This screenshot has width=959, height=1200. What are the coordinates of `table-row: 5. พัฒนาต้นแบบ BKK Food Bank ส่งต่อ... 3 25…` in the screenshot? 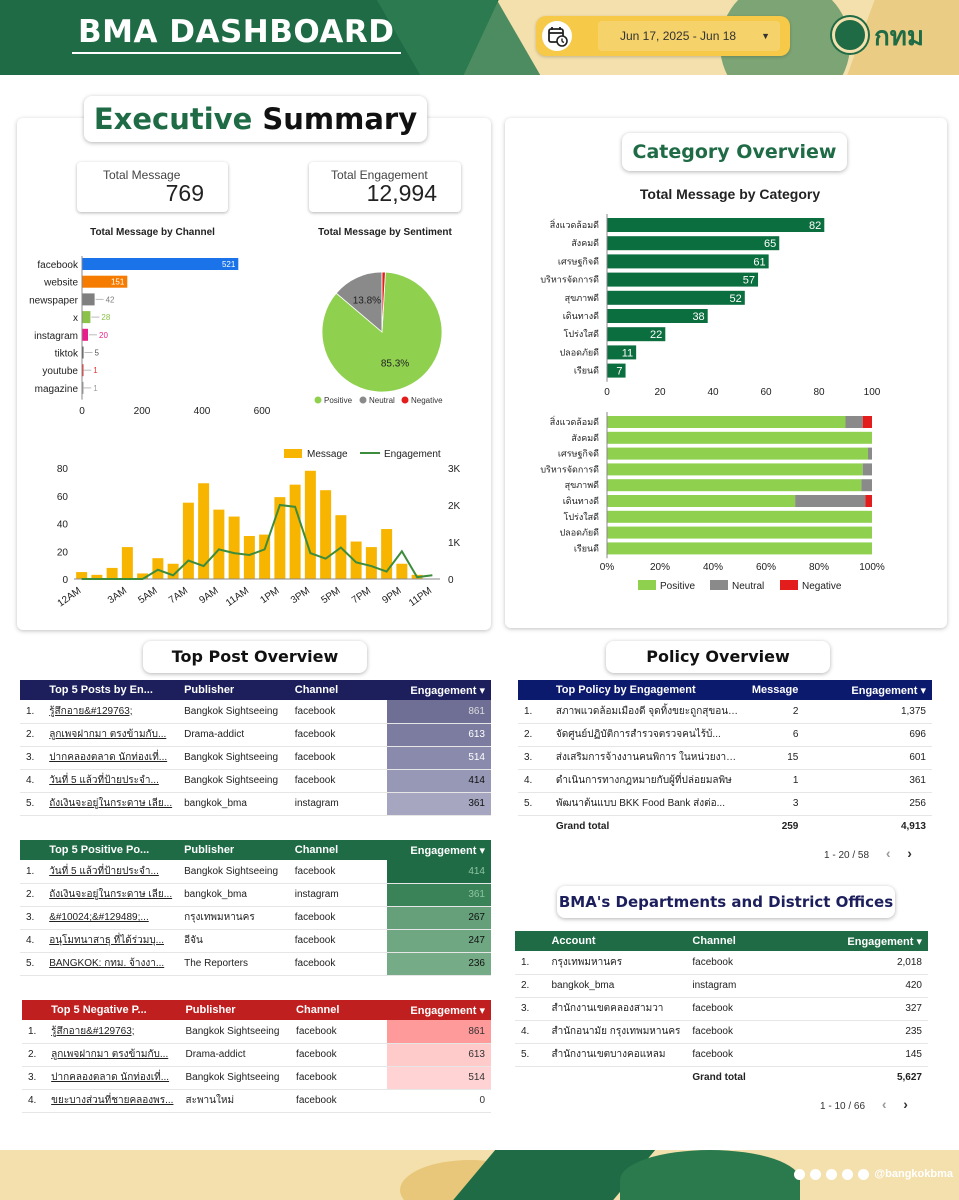 It's located at (725, 804).